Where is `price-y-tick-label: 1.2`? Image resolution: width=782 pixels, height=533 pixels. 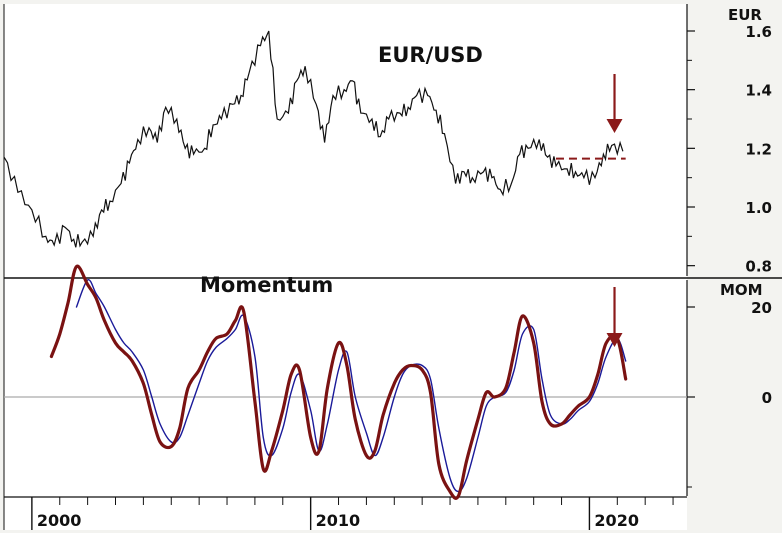
price-y-tick-label: 1.2 is located at coordinates (758, 149).